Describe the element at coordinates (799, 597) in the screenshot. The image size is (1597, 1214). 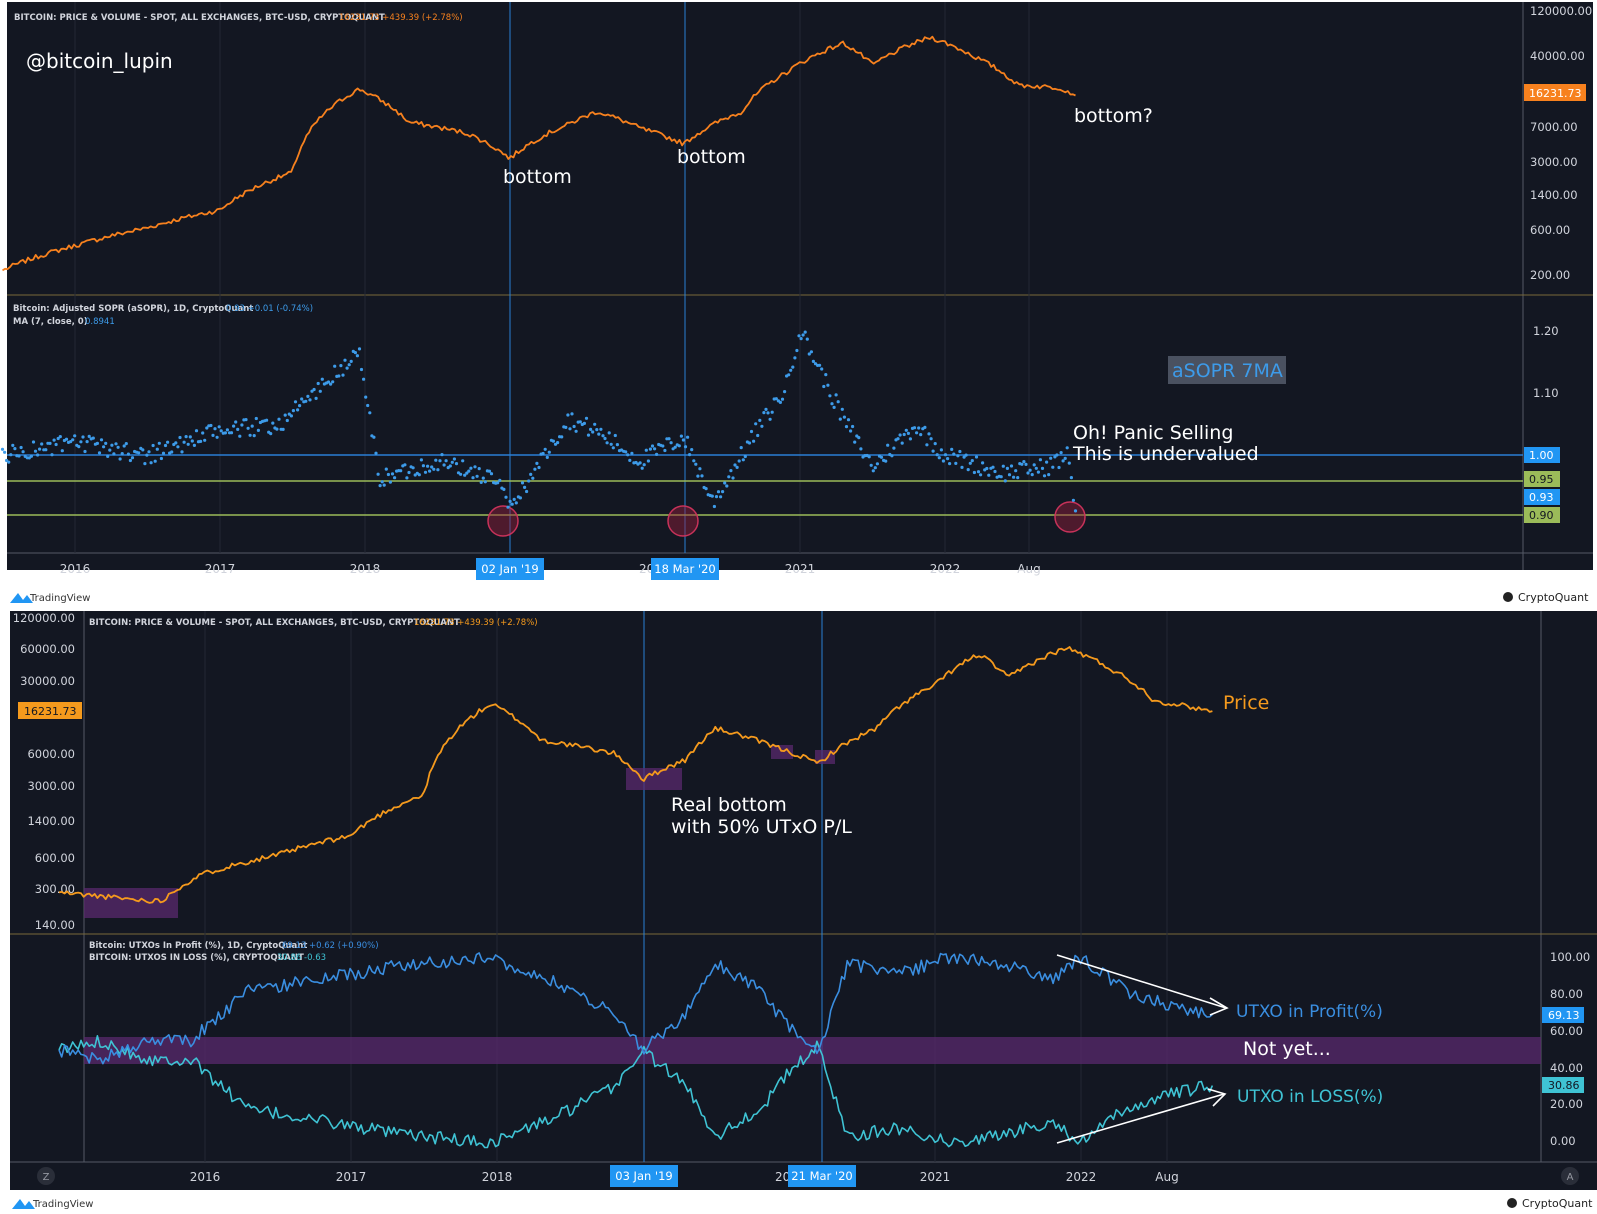
I see `footer1: TradingView CryptoQuant` at that location.